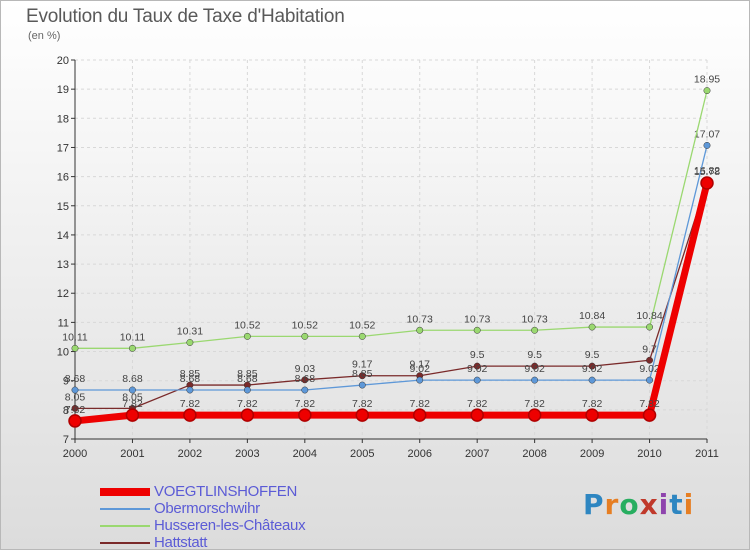  Describe the element at coordinates (190, 332) in the screenshot. I see `data-label-husseren-les-ch-teaux: 10.31` at that location.